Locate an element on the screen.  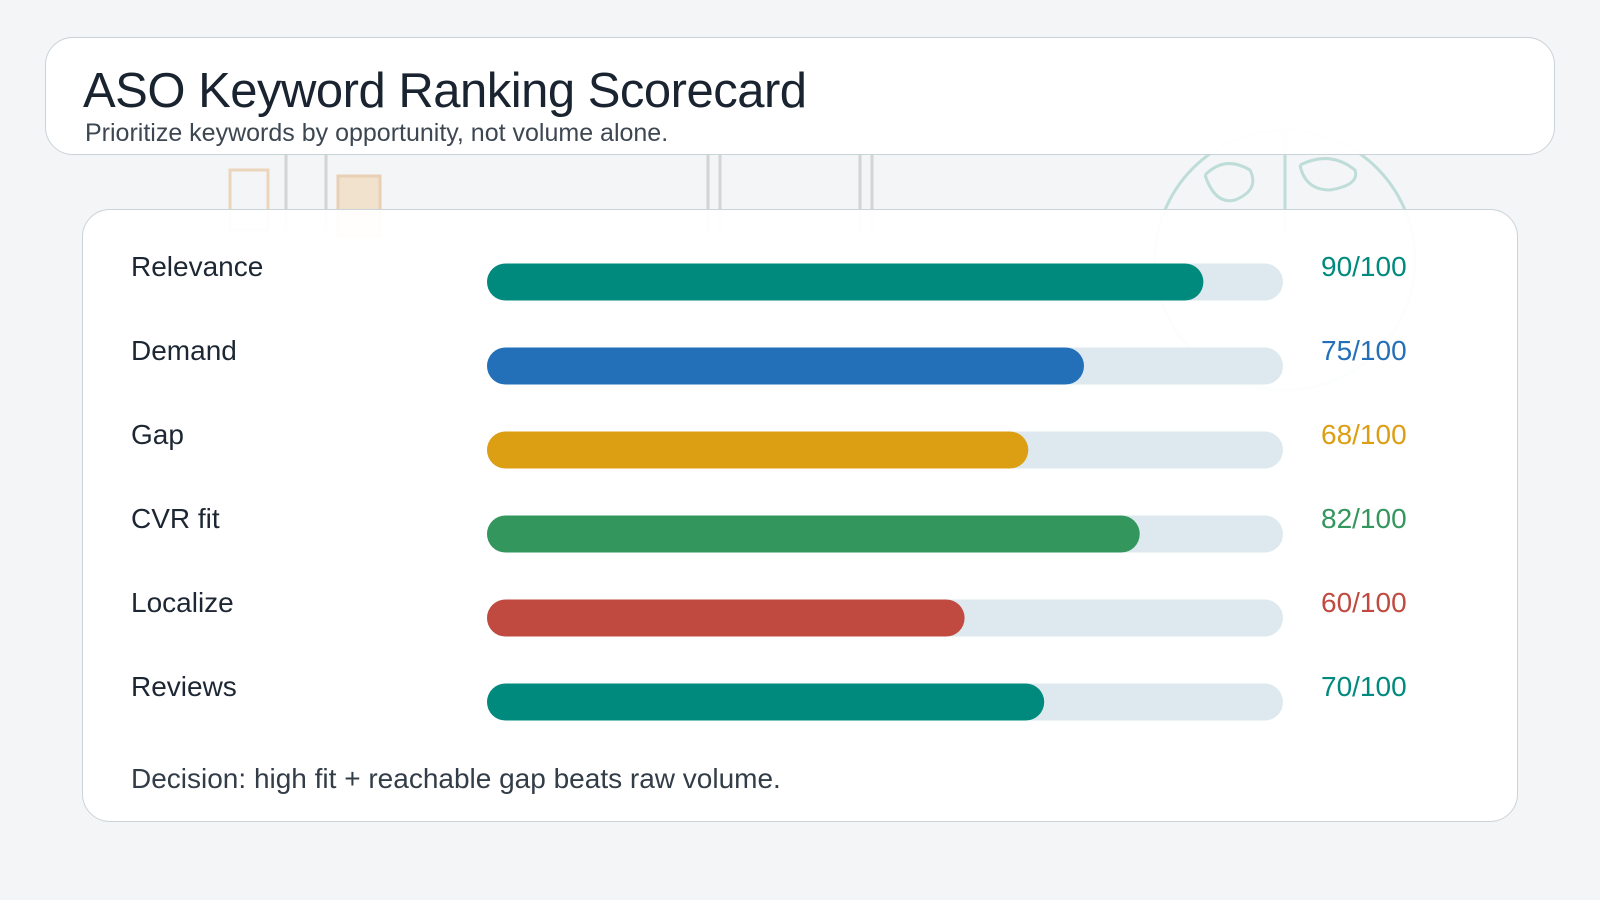
bar-relevance is located at coordinates (845, 282).